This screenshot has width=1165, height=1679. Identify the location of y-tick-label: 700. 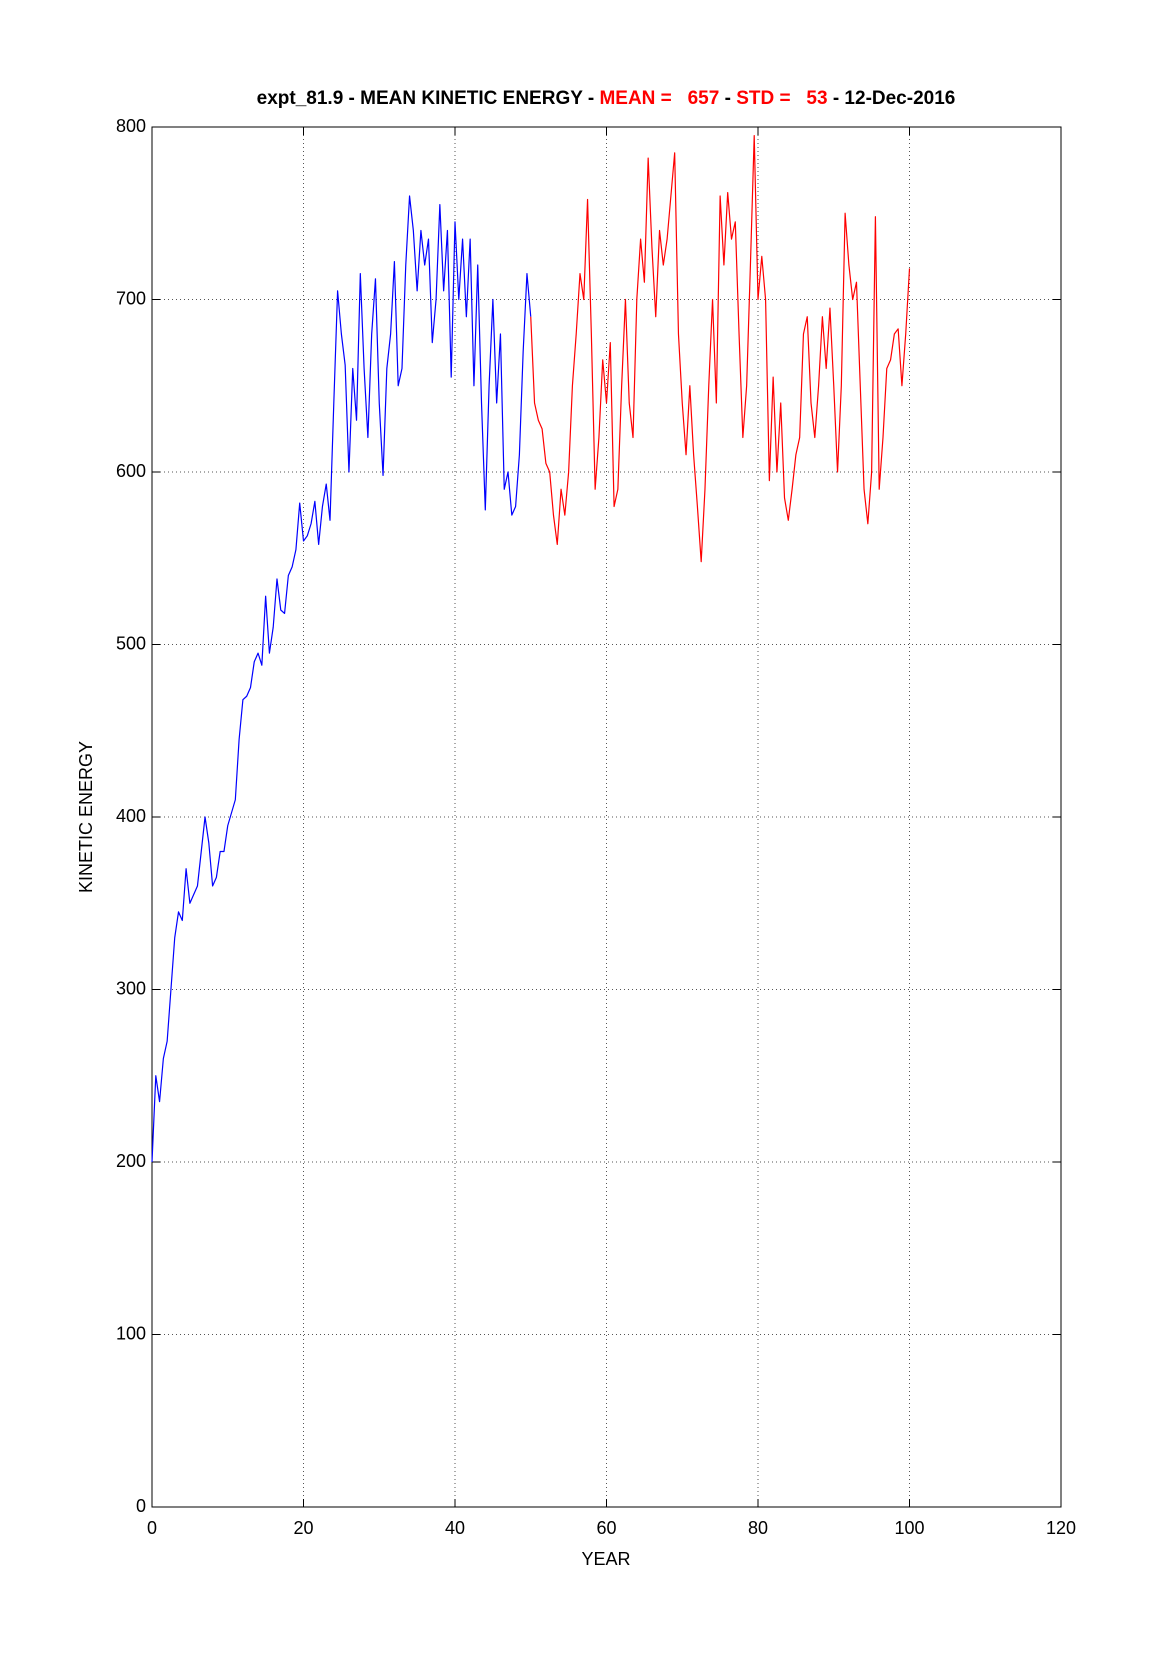
(131, 298).